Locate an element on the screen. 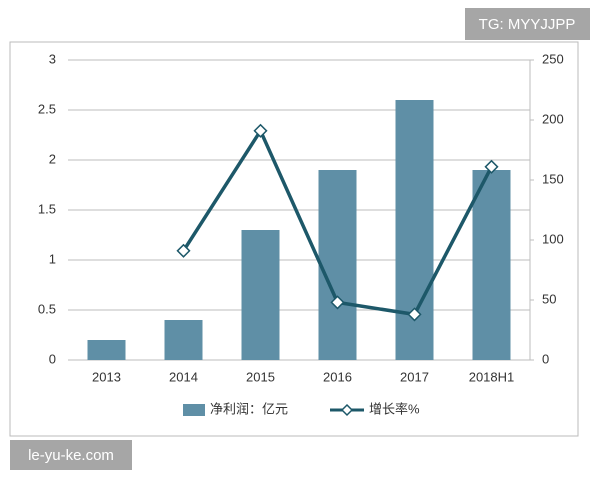  y-tick-label: 1 is located at coordinates (52, 258).